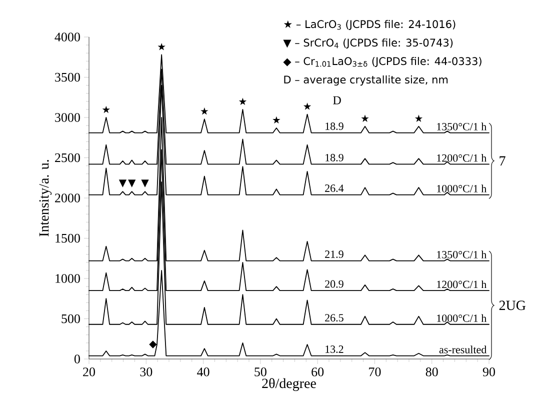  Describe the element at coordinates (67, 117) in the screenshot. I see `y-tick-label: 3000` at that location.